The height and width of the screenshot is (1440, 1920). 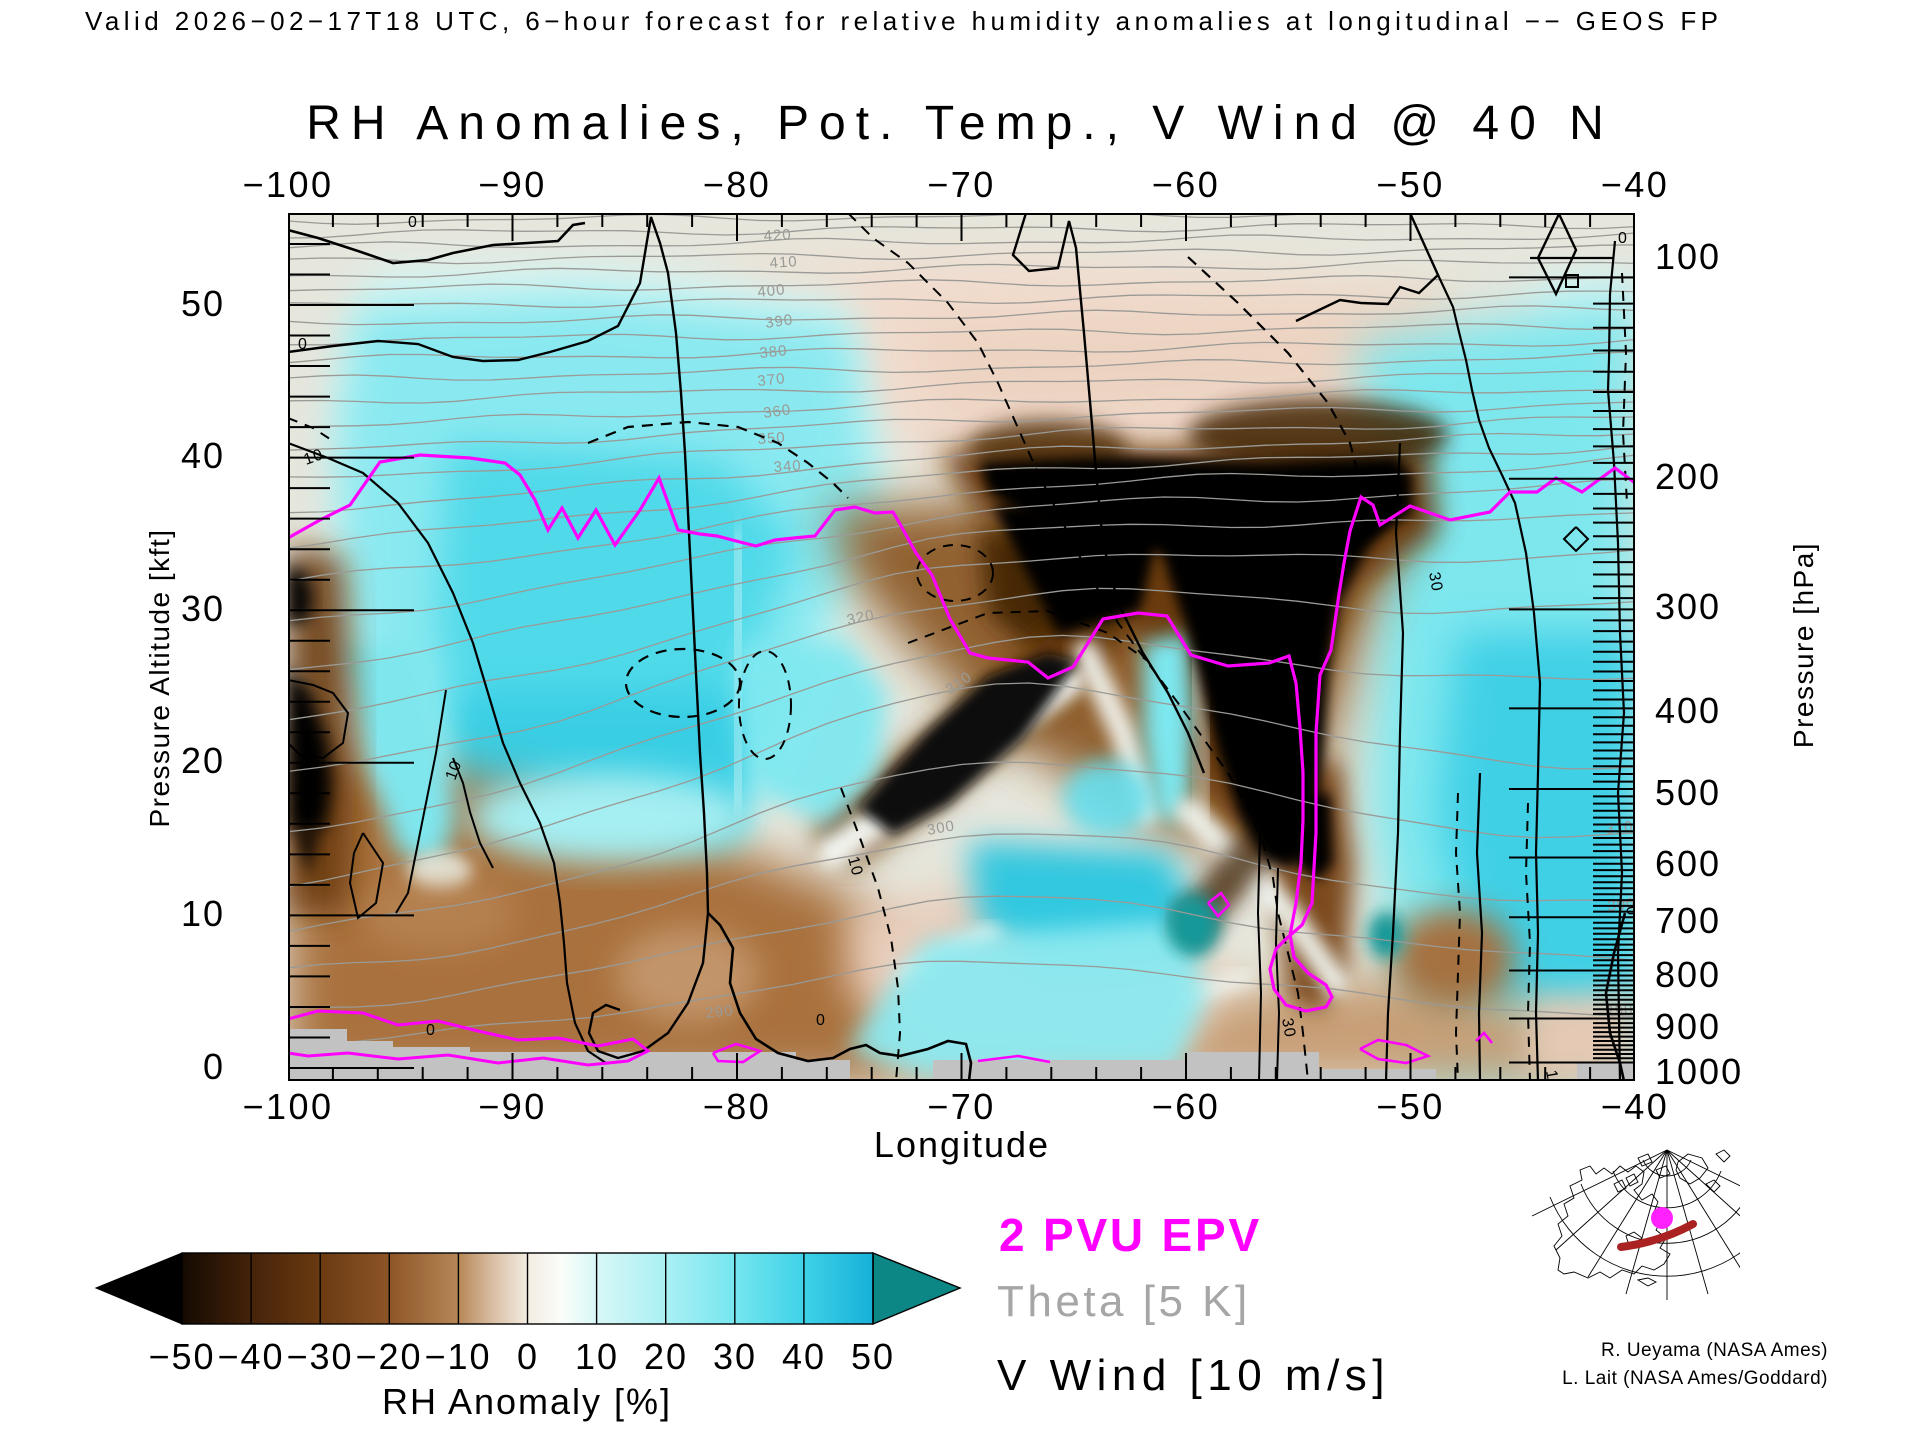 What do you see at coordinates (720, 1012) in the screenshot?
I see `svg-text: 290` at bounding box center [720, 1012].